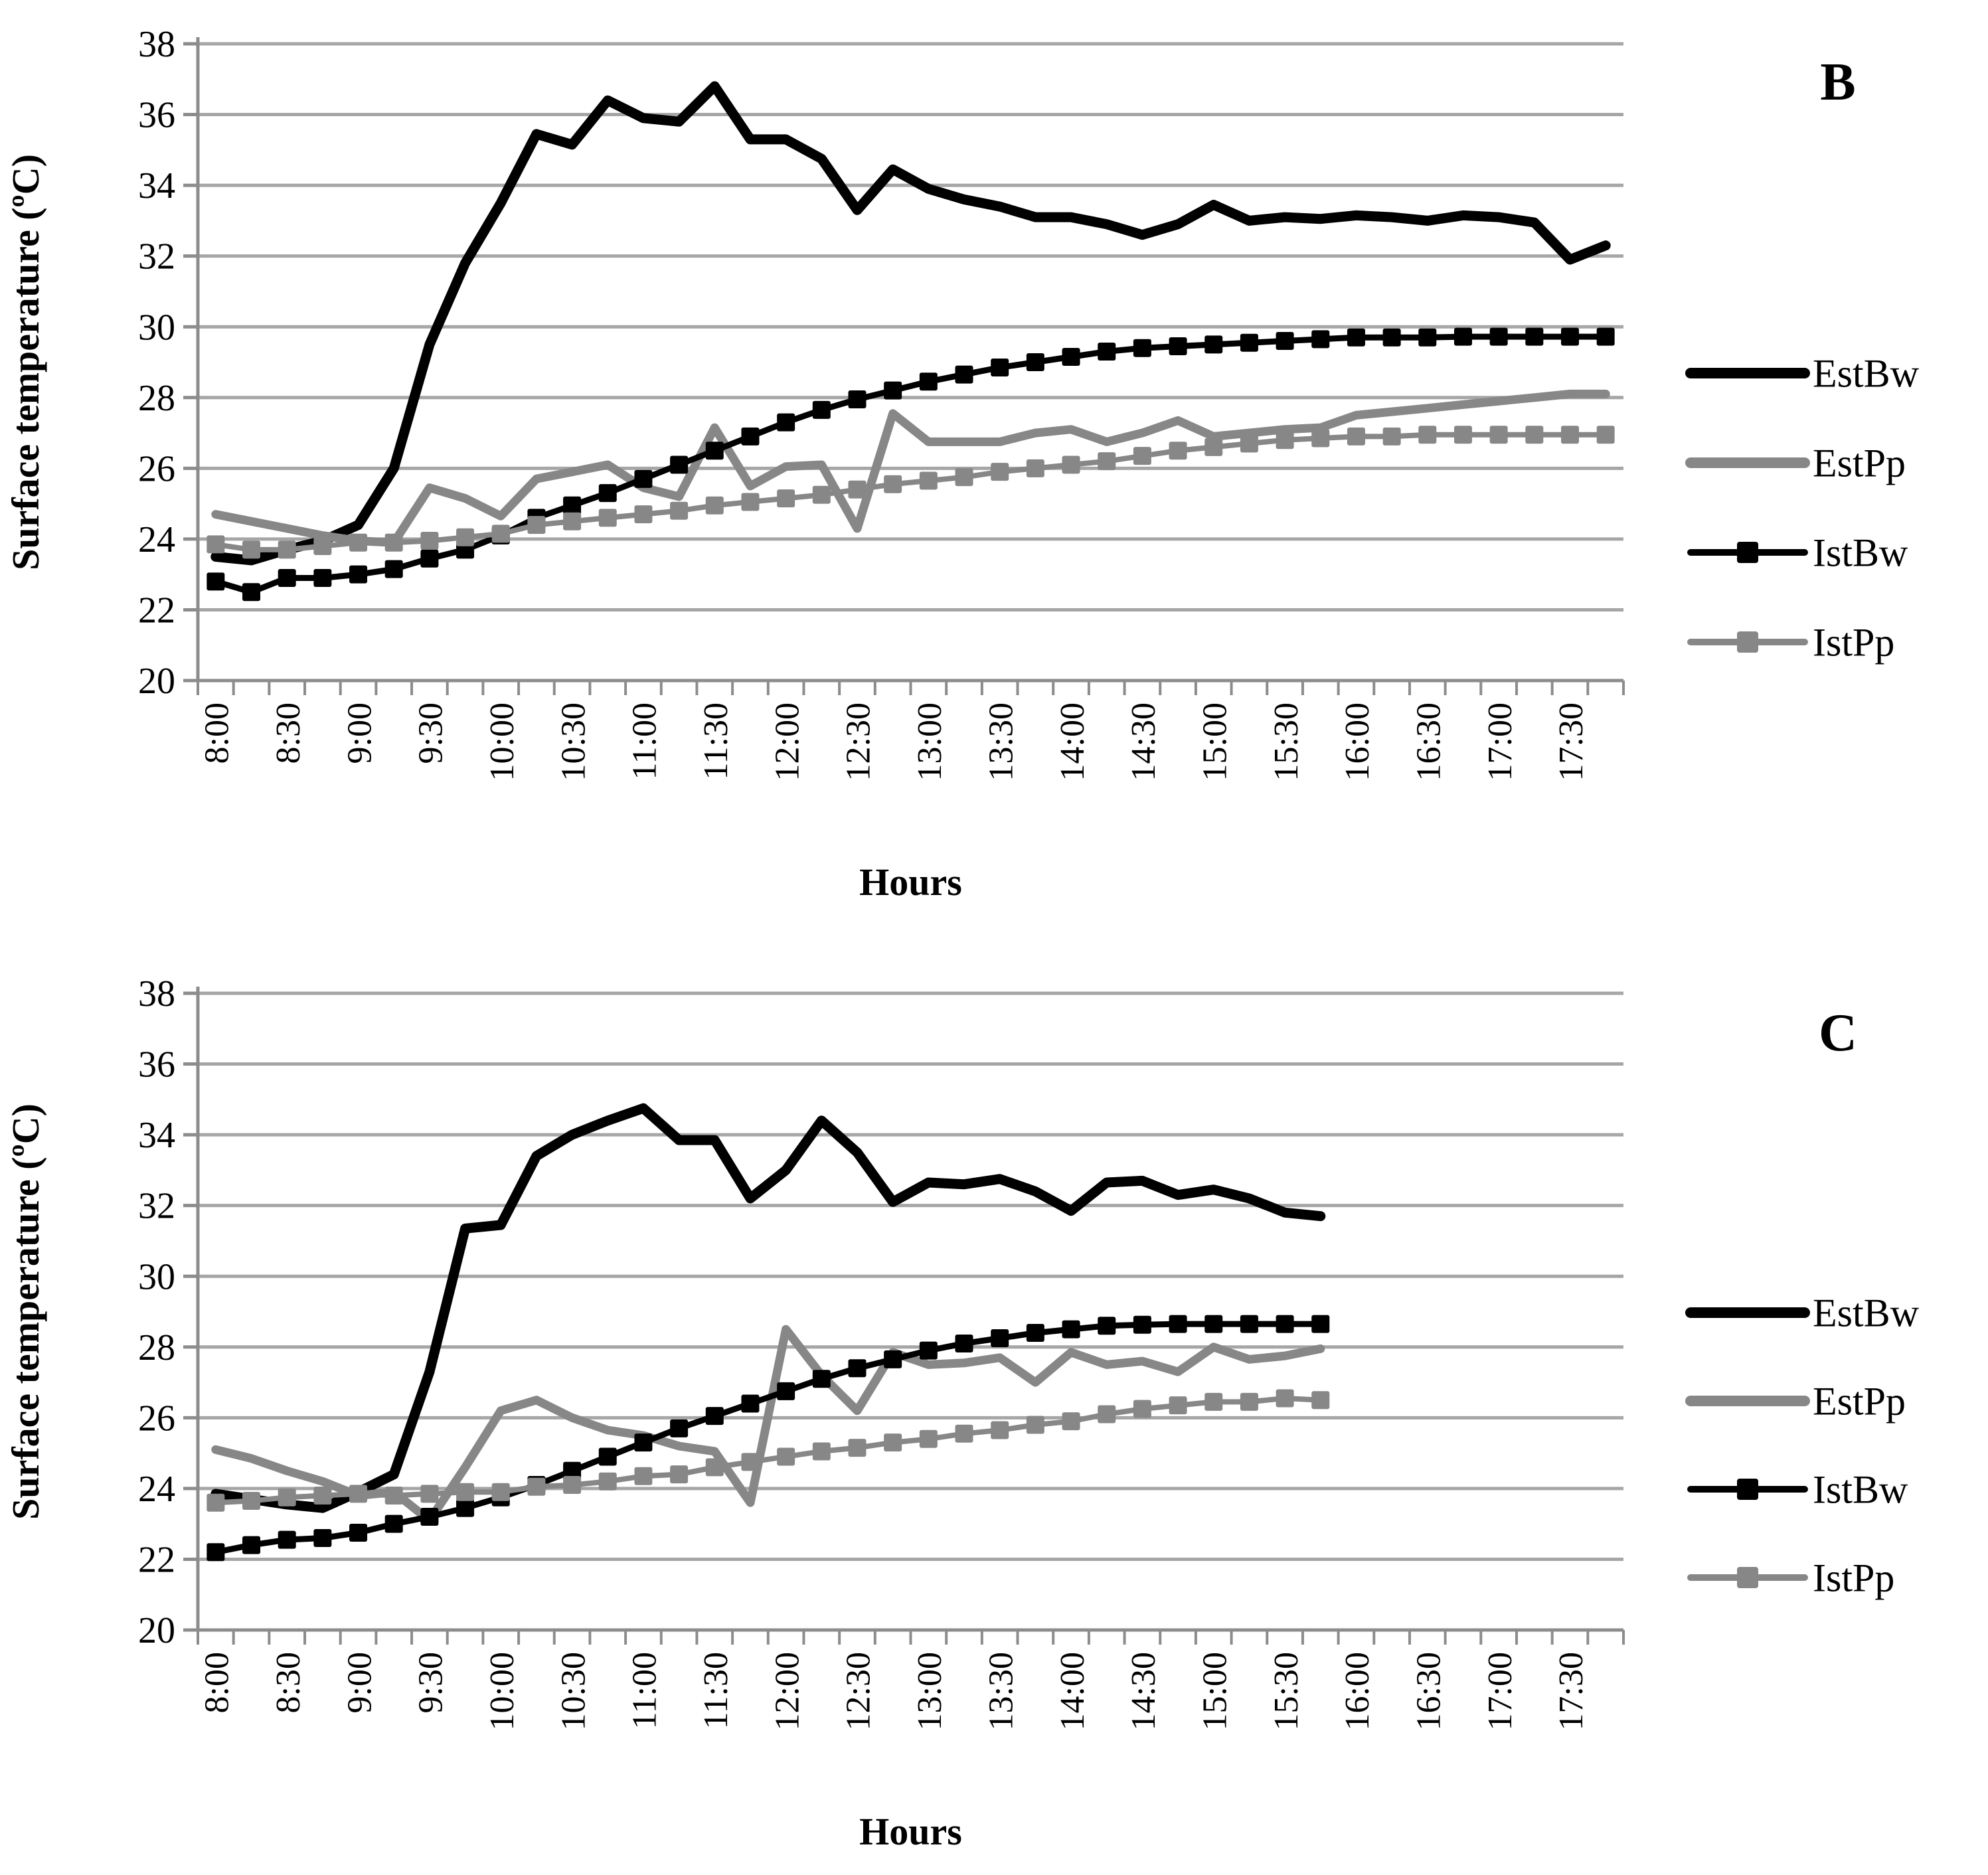 The image size is (1988, 1875). I want to click on series-line-IstBw, so click(768, 1438).